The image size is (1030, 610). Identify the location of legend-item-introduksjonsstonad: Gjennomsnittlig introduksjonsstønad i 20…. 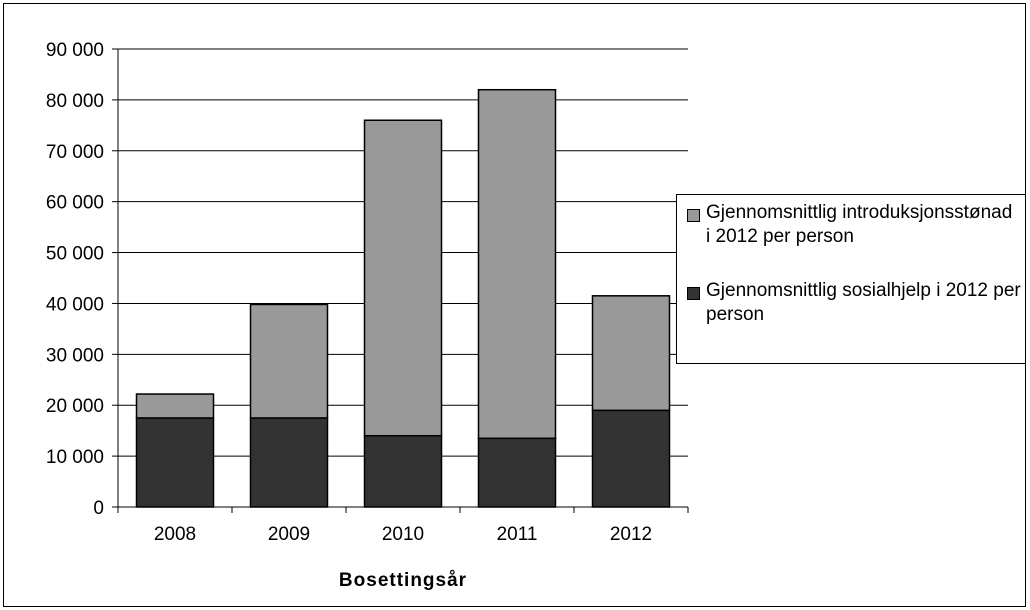
(854, 225).